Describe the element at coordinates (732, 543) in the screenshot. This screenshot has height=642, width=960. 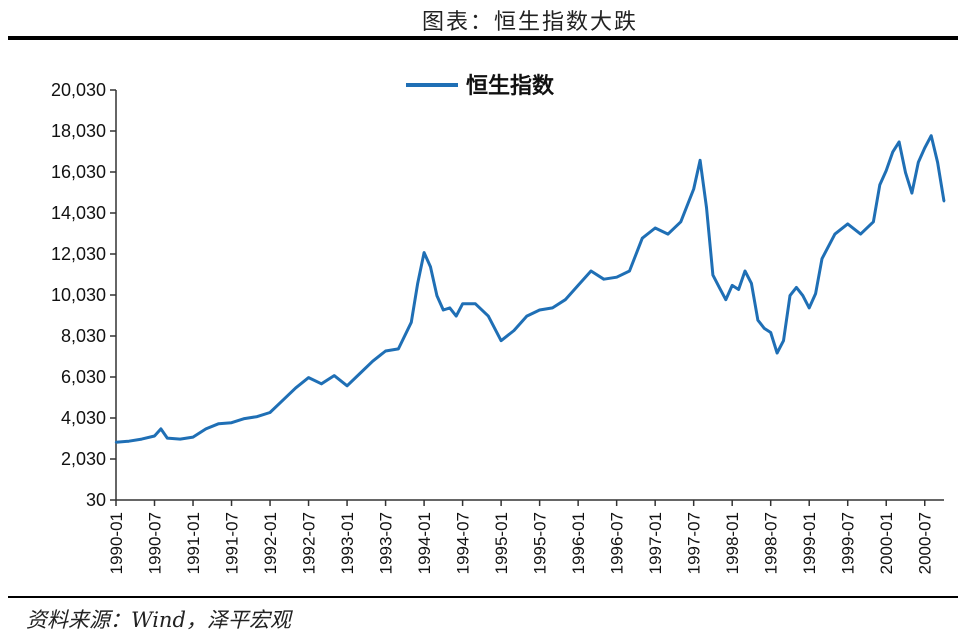
I see `x-tick-label: 1998-01` at that location.